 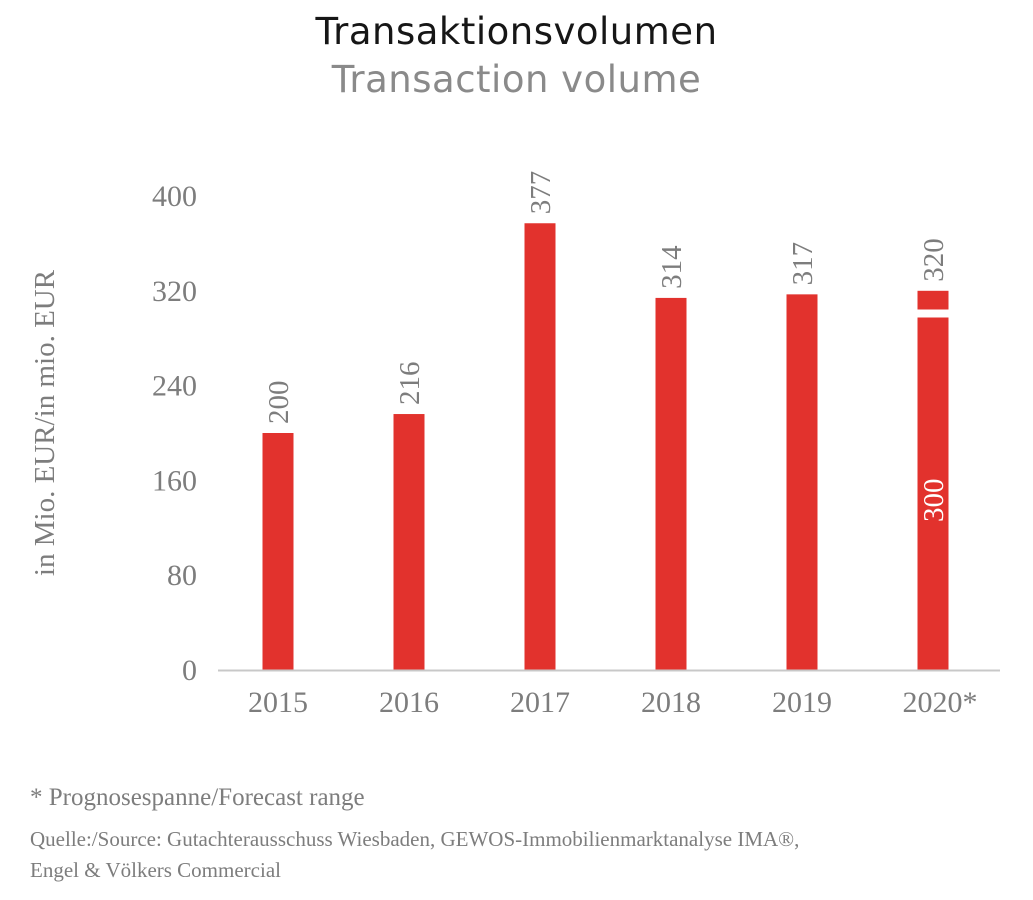 What do you see at coordinates (409, 702) in the screenshot?
I see `x-tick-label: 2016` at bounding box center [409, 702].